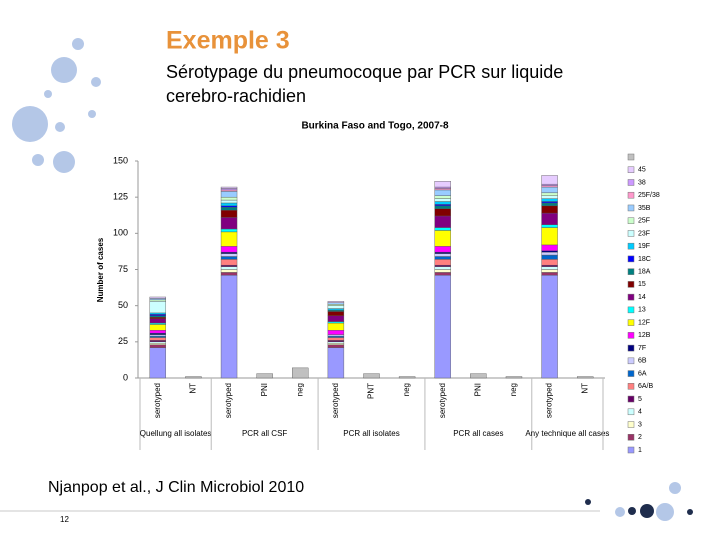  What do you see at coordinates (640, 399) in the screenshot?
I see `legend-label: 5` at bounding box center [640, 399].